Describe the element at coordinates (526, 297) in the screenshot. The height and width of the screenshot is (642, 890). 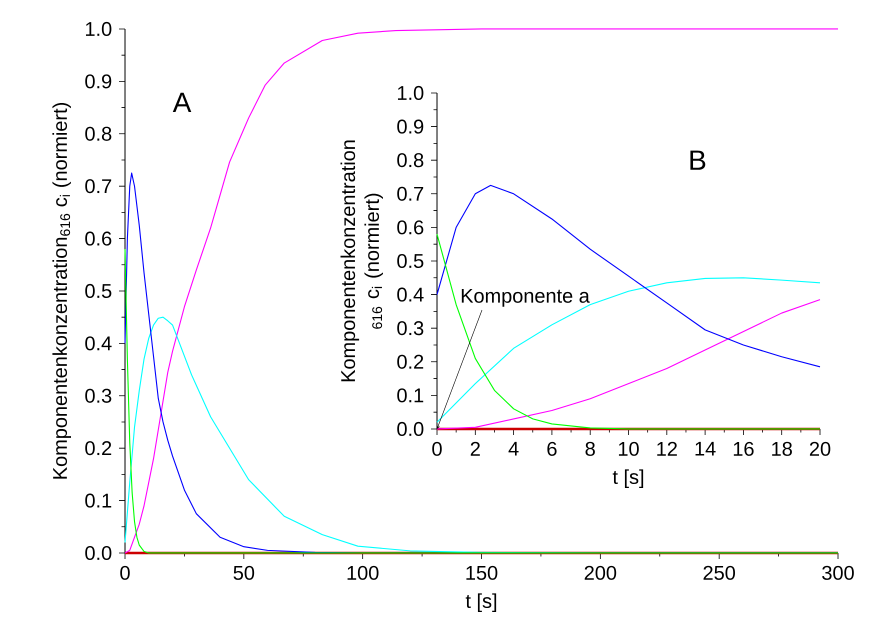
I see `annotation: Komponente a` at that location.